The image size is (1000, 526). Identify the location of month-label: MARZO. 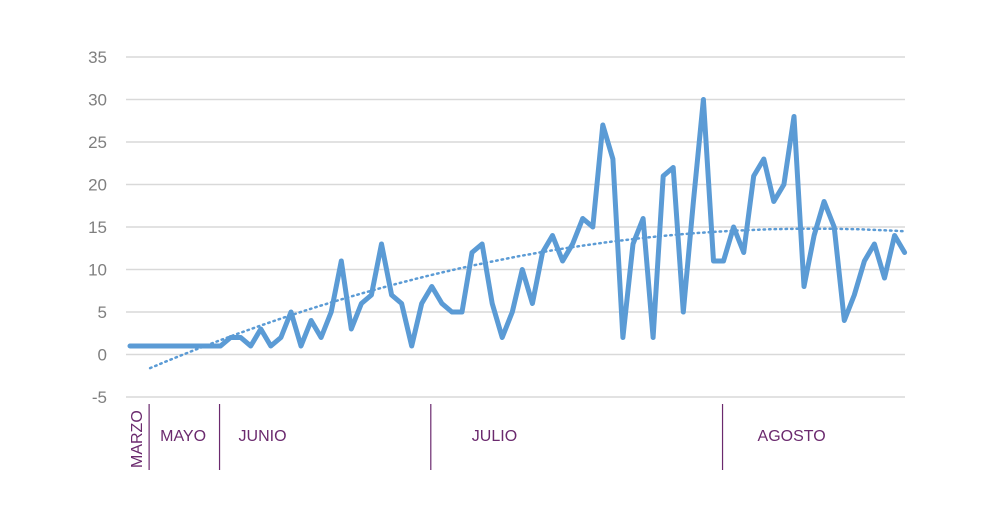
(137, 439).